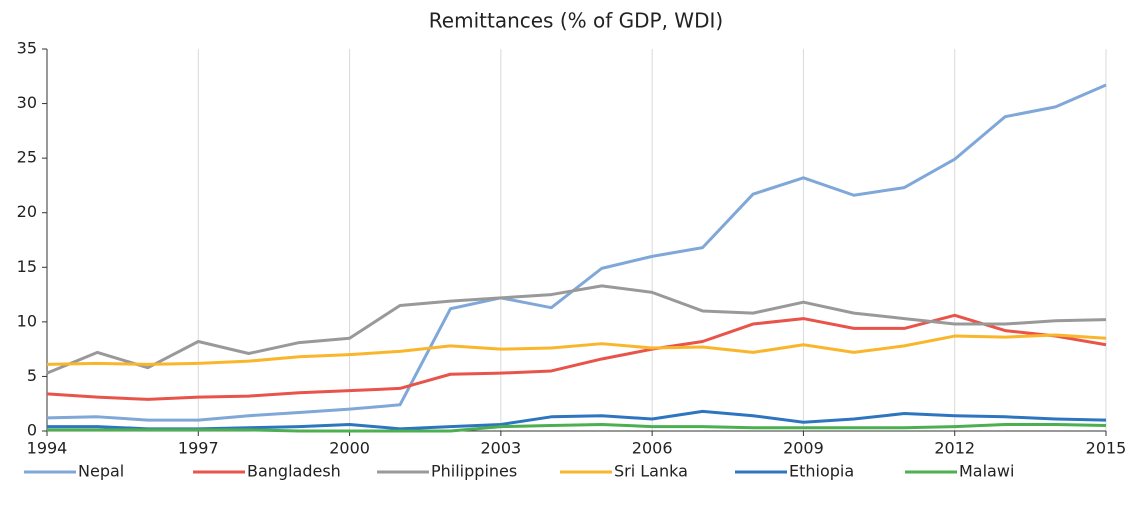 This screenshot has width=1136, height=514. Describe the element at coordinates (32, 375) in the screenshot. I see `y-tick-label: 5` at that location.